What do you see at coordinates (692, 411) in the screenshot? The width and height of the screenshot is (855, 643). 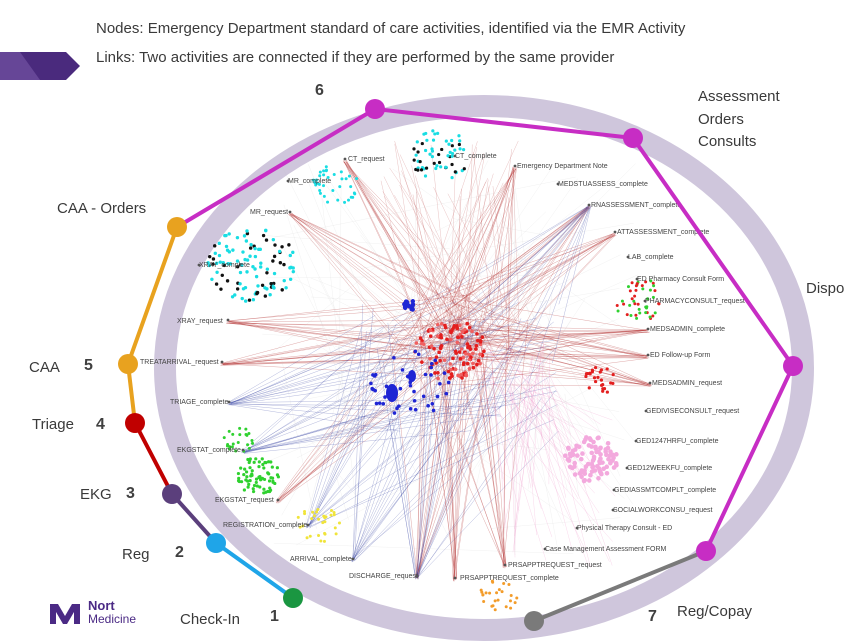 I see `node-label-gediviseconsult: GEDIVISECONSULT_request` at bounding box center [692, 411].